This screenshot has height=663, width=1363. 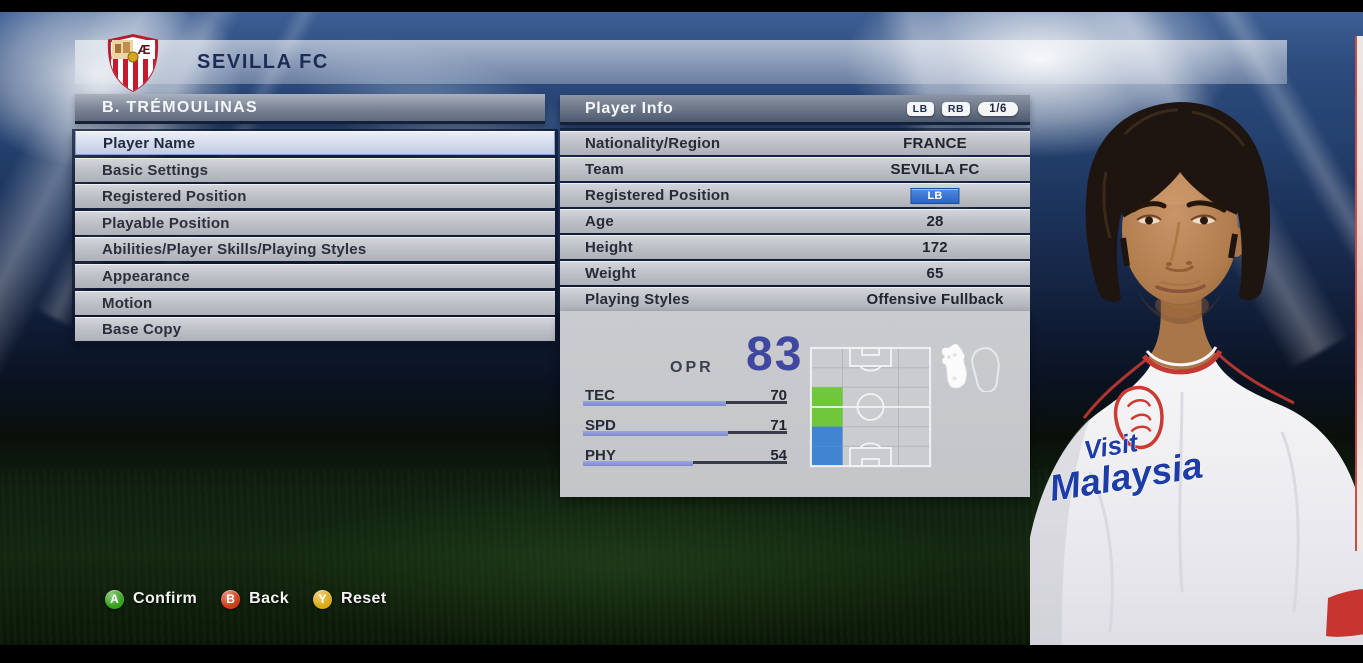 I want to click on player-info-title: Player Info, so click(x=629, y=108).